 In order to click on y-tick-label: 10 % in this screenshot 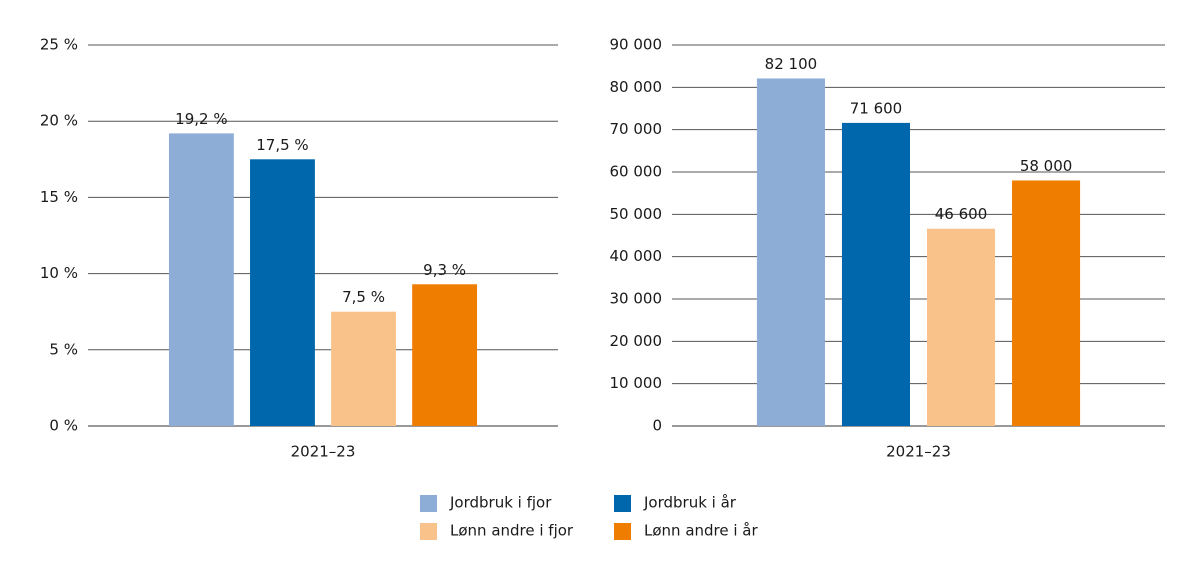, I will do `click(59, 273)`.